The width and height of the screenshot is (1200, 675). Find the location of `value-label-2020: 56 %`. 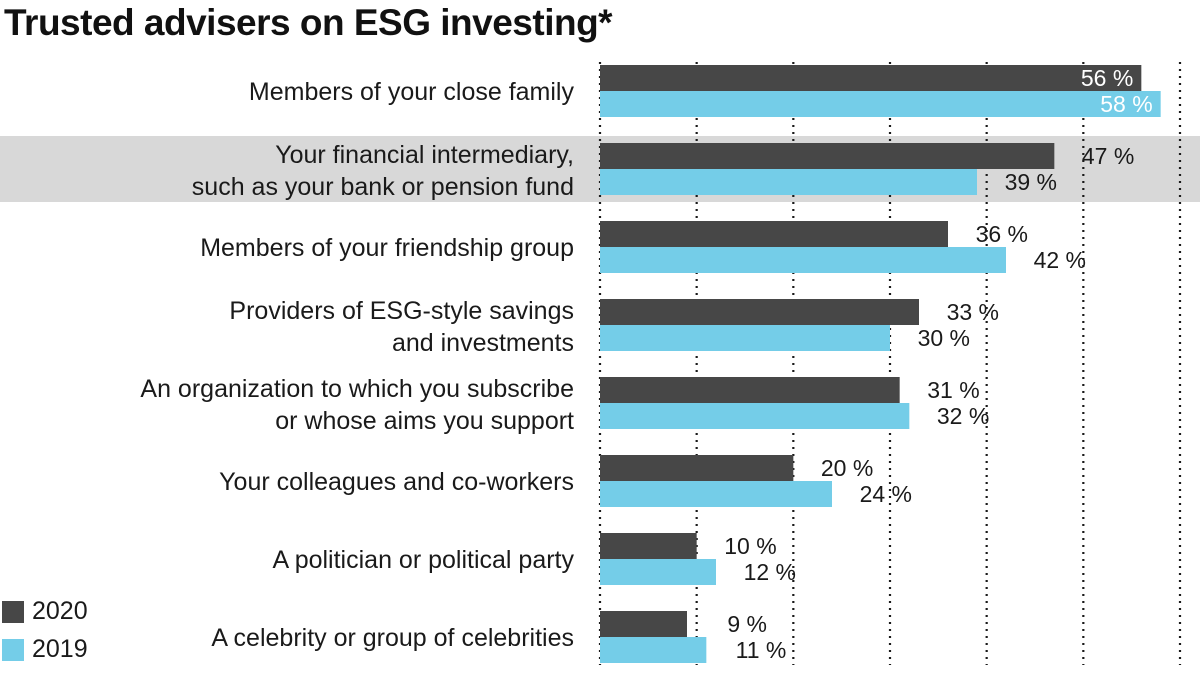

value-label-2020: 56 % is located at coordinates (1107, 78).